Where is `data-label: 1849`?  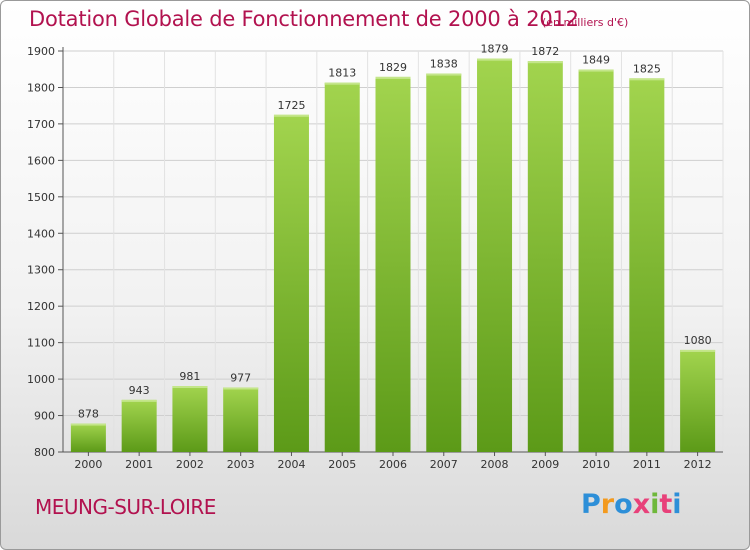 data-label: 1849 is located at coordinates (596, 60).